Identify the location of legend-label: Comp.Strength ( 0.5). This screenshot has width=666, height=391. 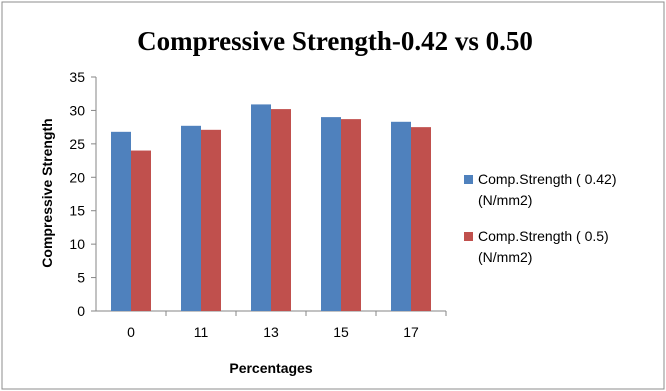
(543, 236).